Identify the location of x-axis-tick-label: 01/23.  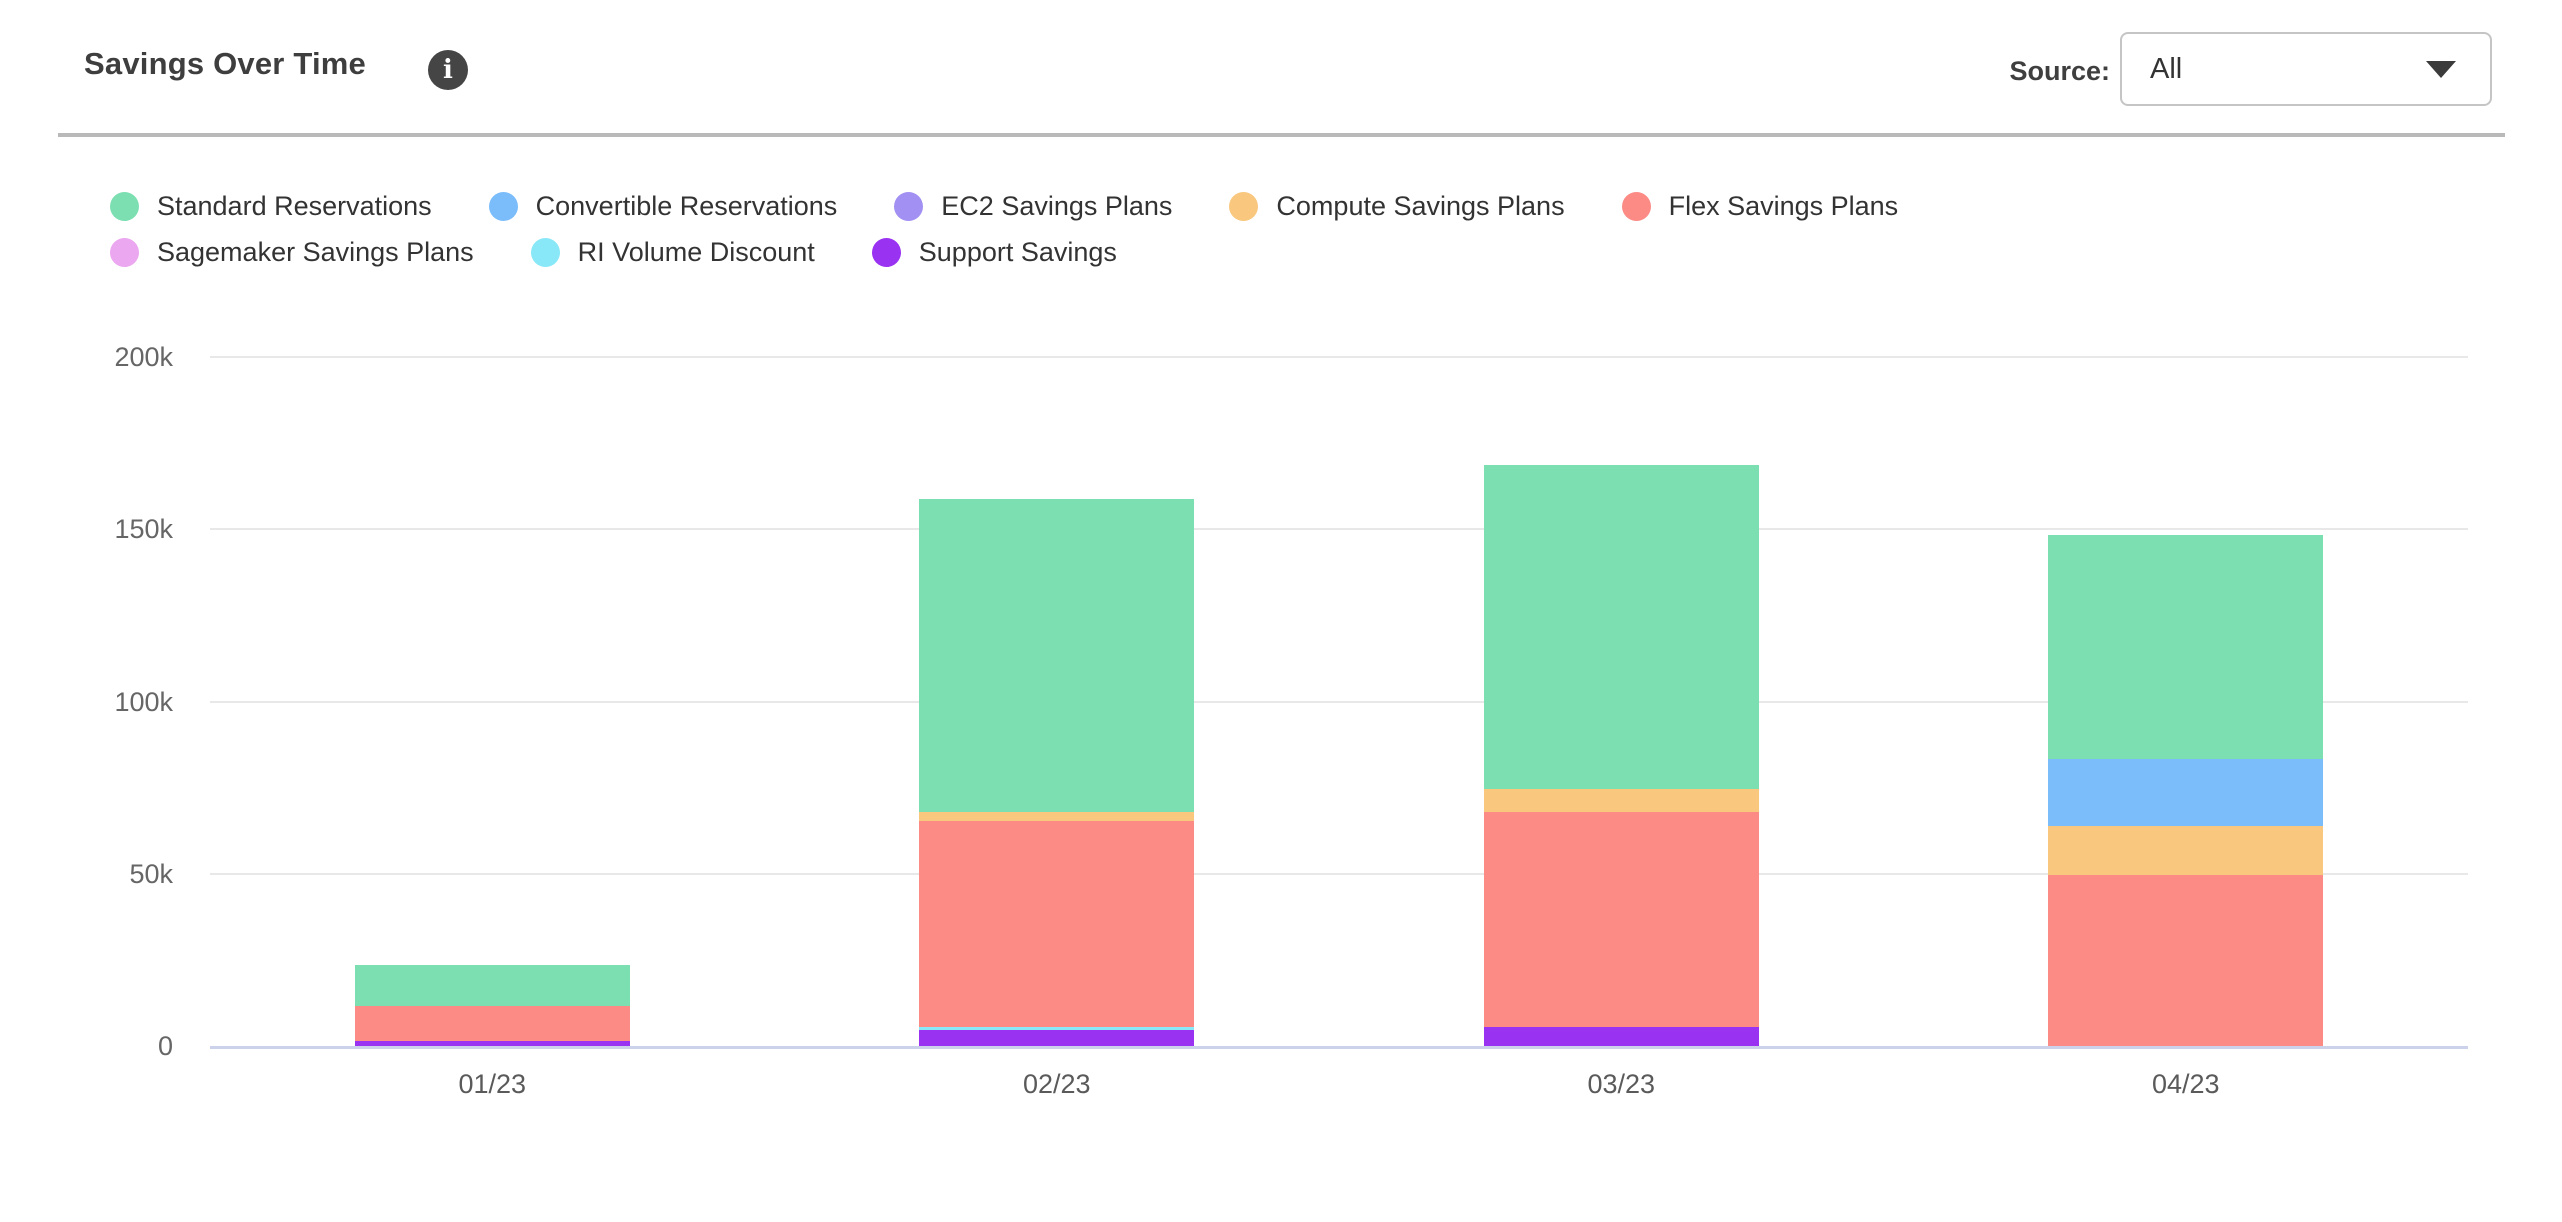
(492, 1084).